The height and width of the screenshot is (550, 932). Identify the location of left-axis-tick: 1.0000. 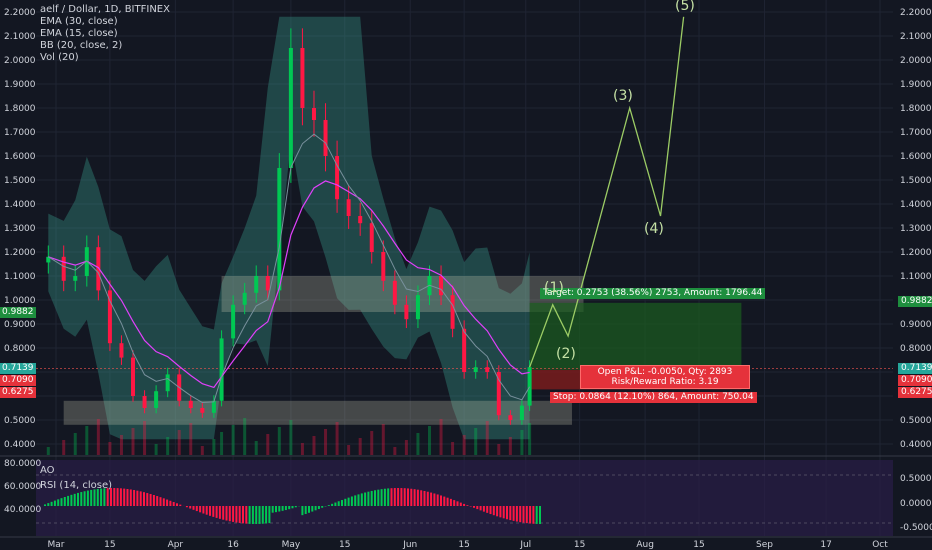
(20, 301).